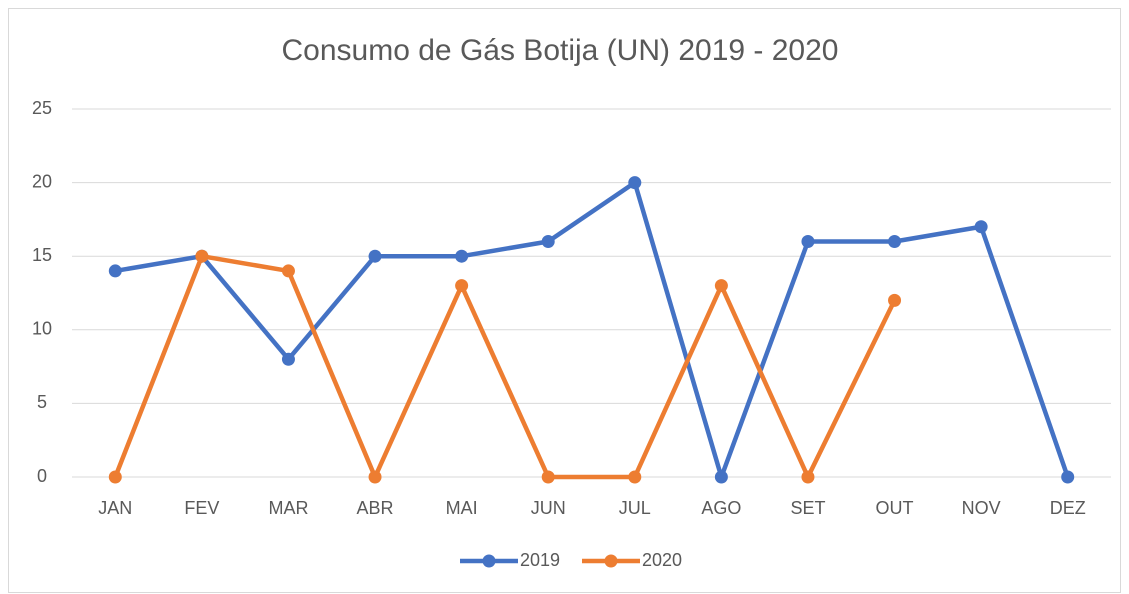  I want to click on x-tick-label: NOV, so click(981, 508).